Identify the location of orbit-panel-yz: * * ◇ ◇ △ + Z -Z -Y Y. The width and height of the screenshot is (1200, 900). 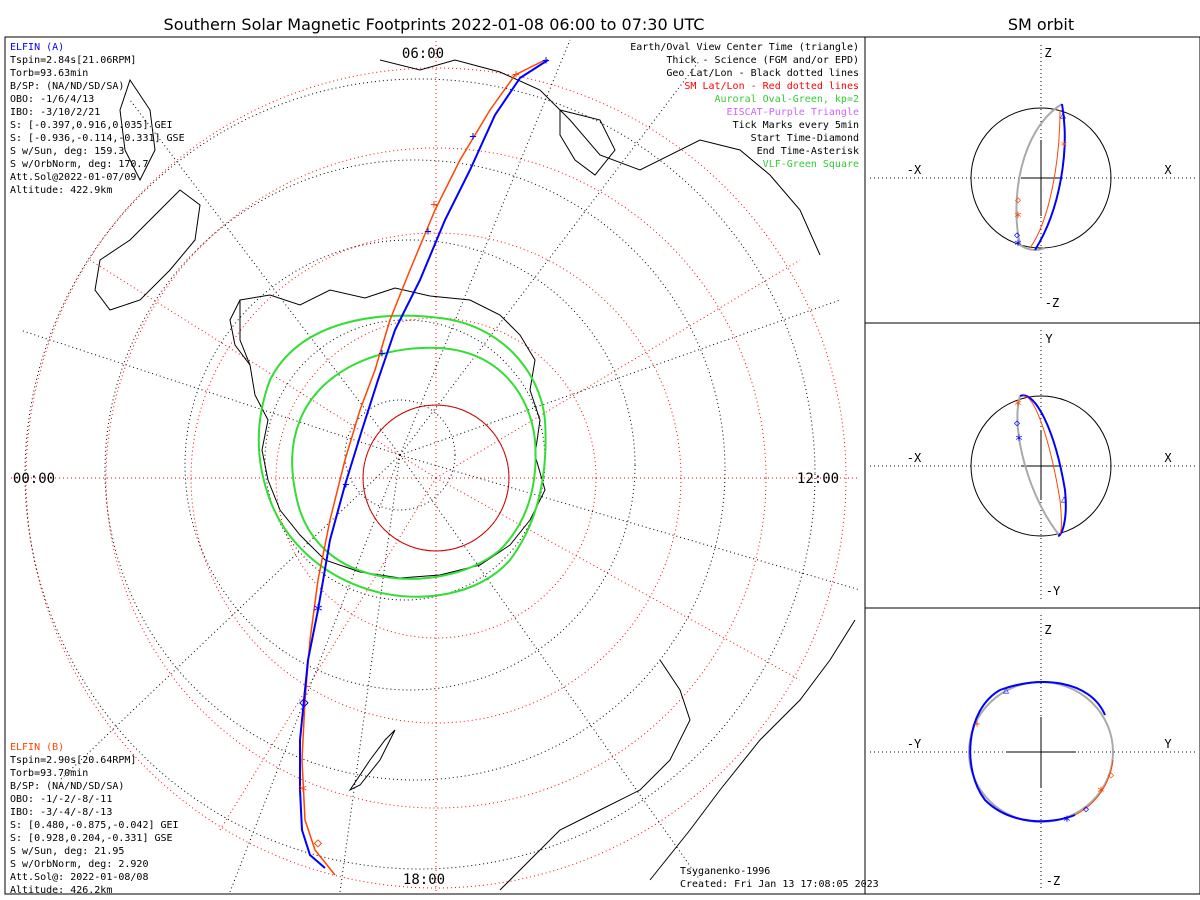
(1032, 752).